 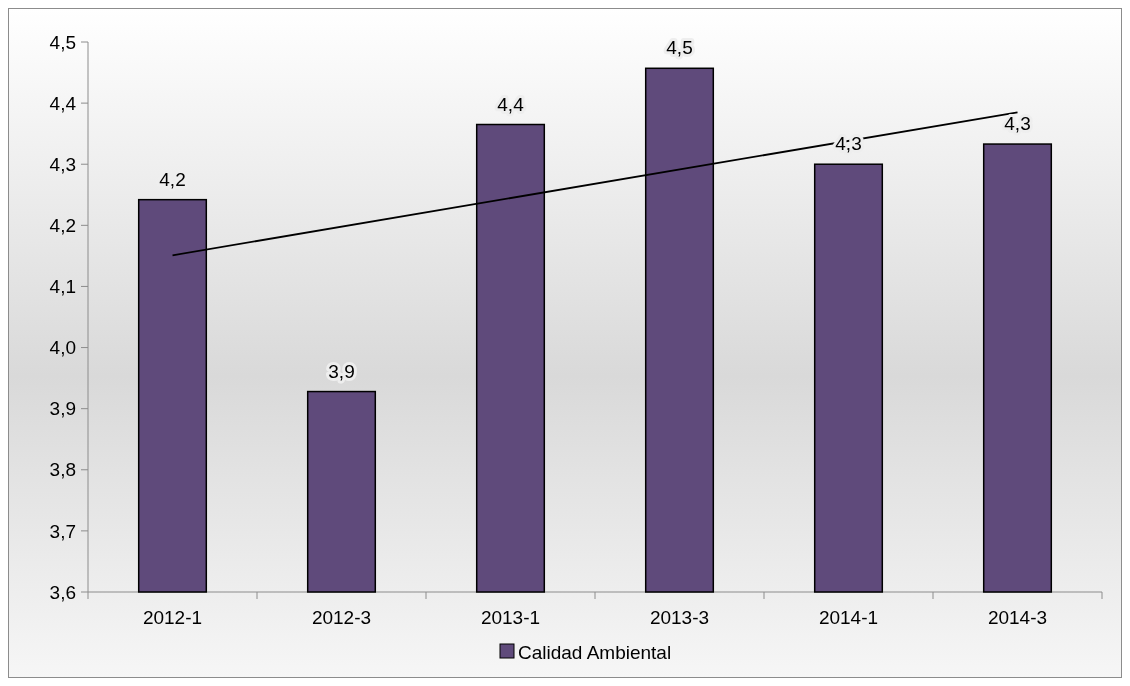 What do you see at coordinates (848, 617) in the screenshot?
I see `x-tick-label: 2014-1` at bounding box center [848, 617].